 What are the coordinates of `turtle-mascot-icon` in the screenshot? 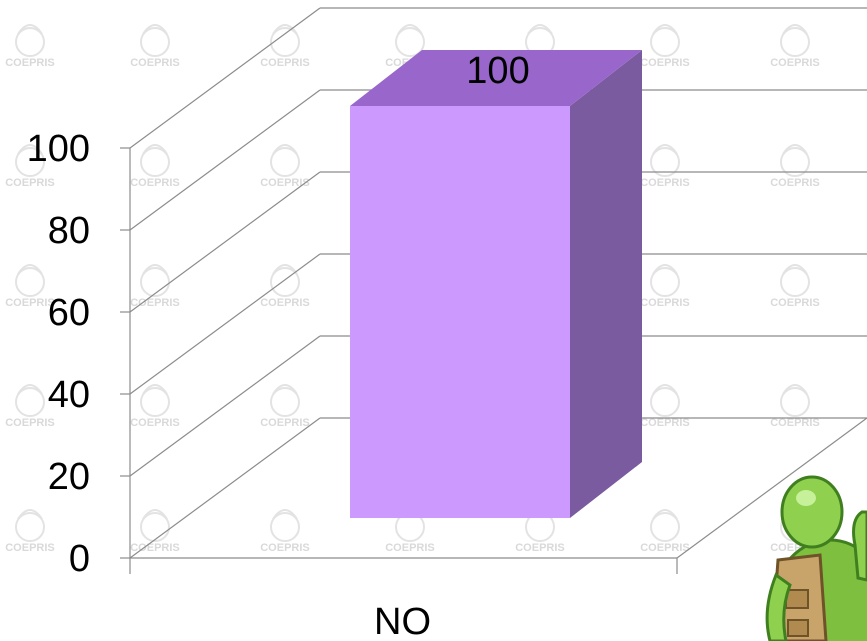 It's located at (816, 558).